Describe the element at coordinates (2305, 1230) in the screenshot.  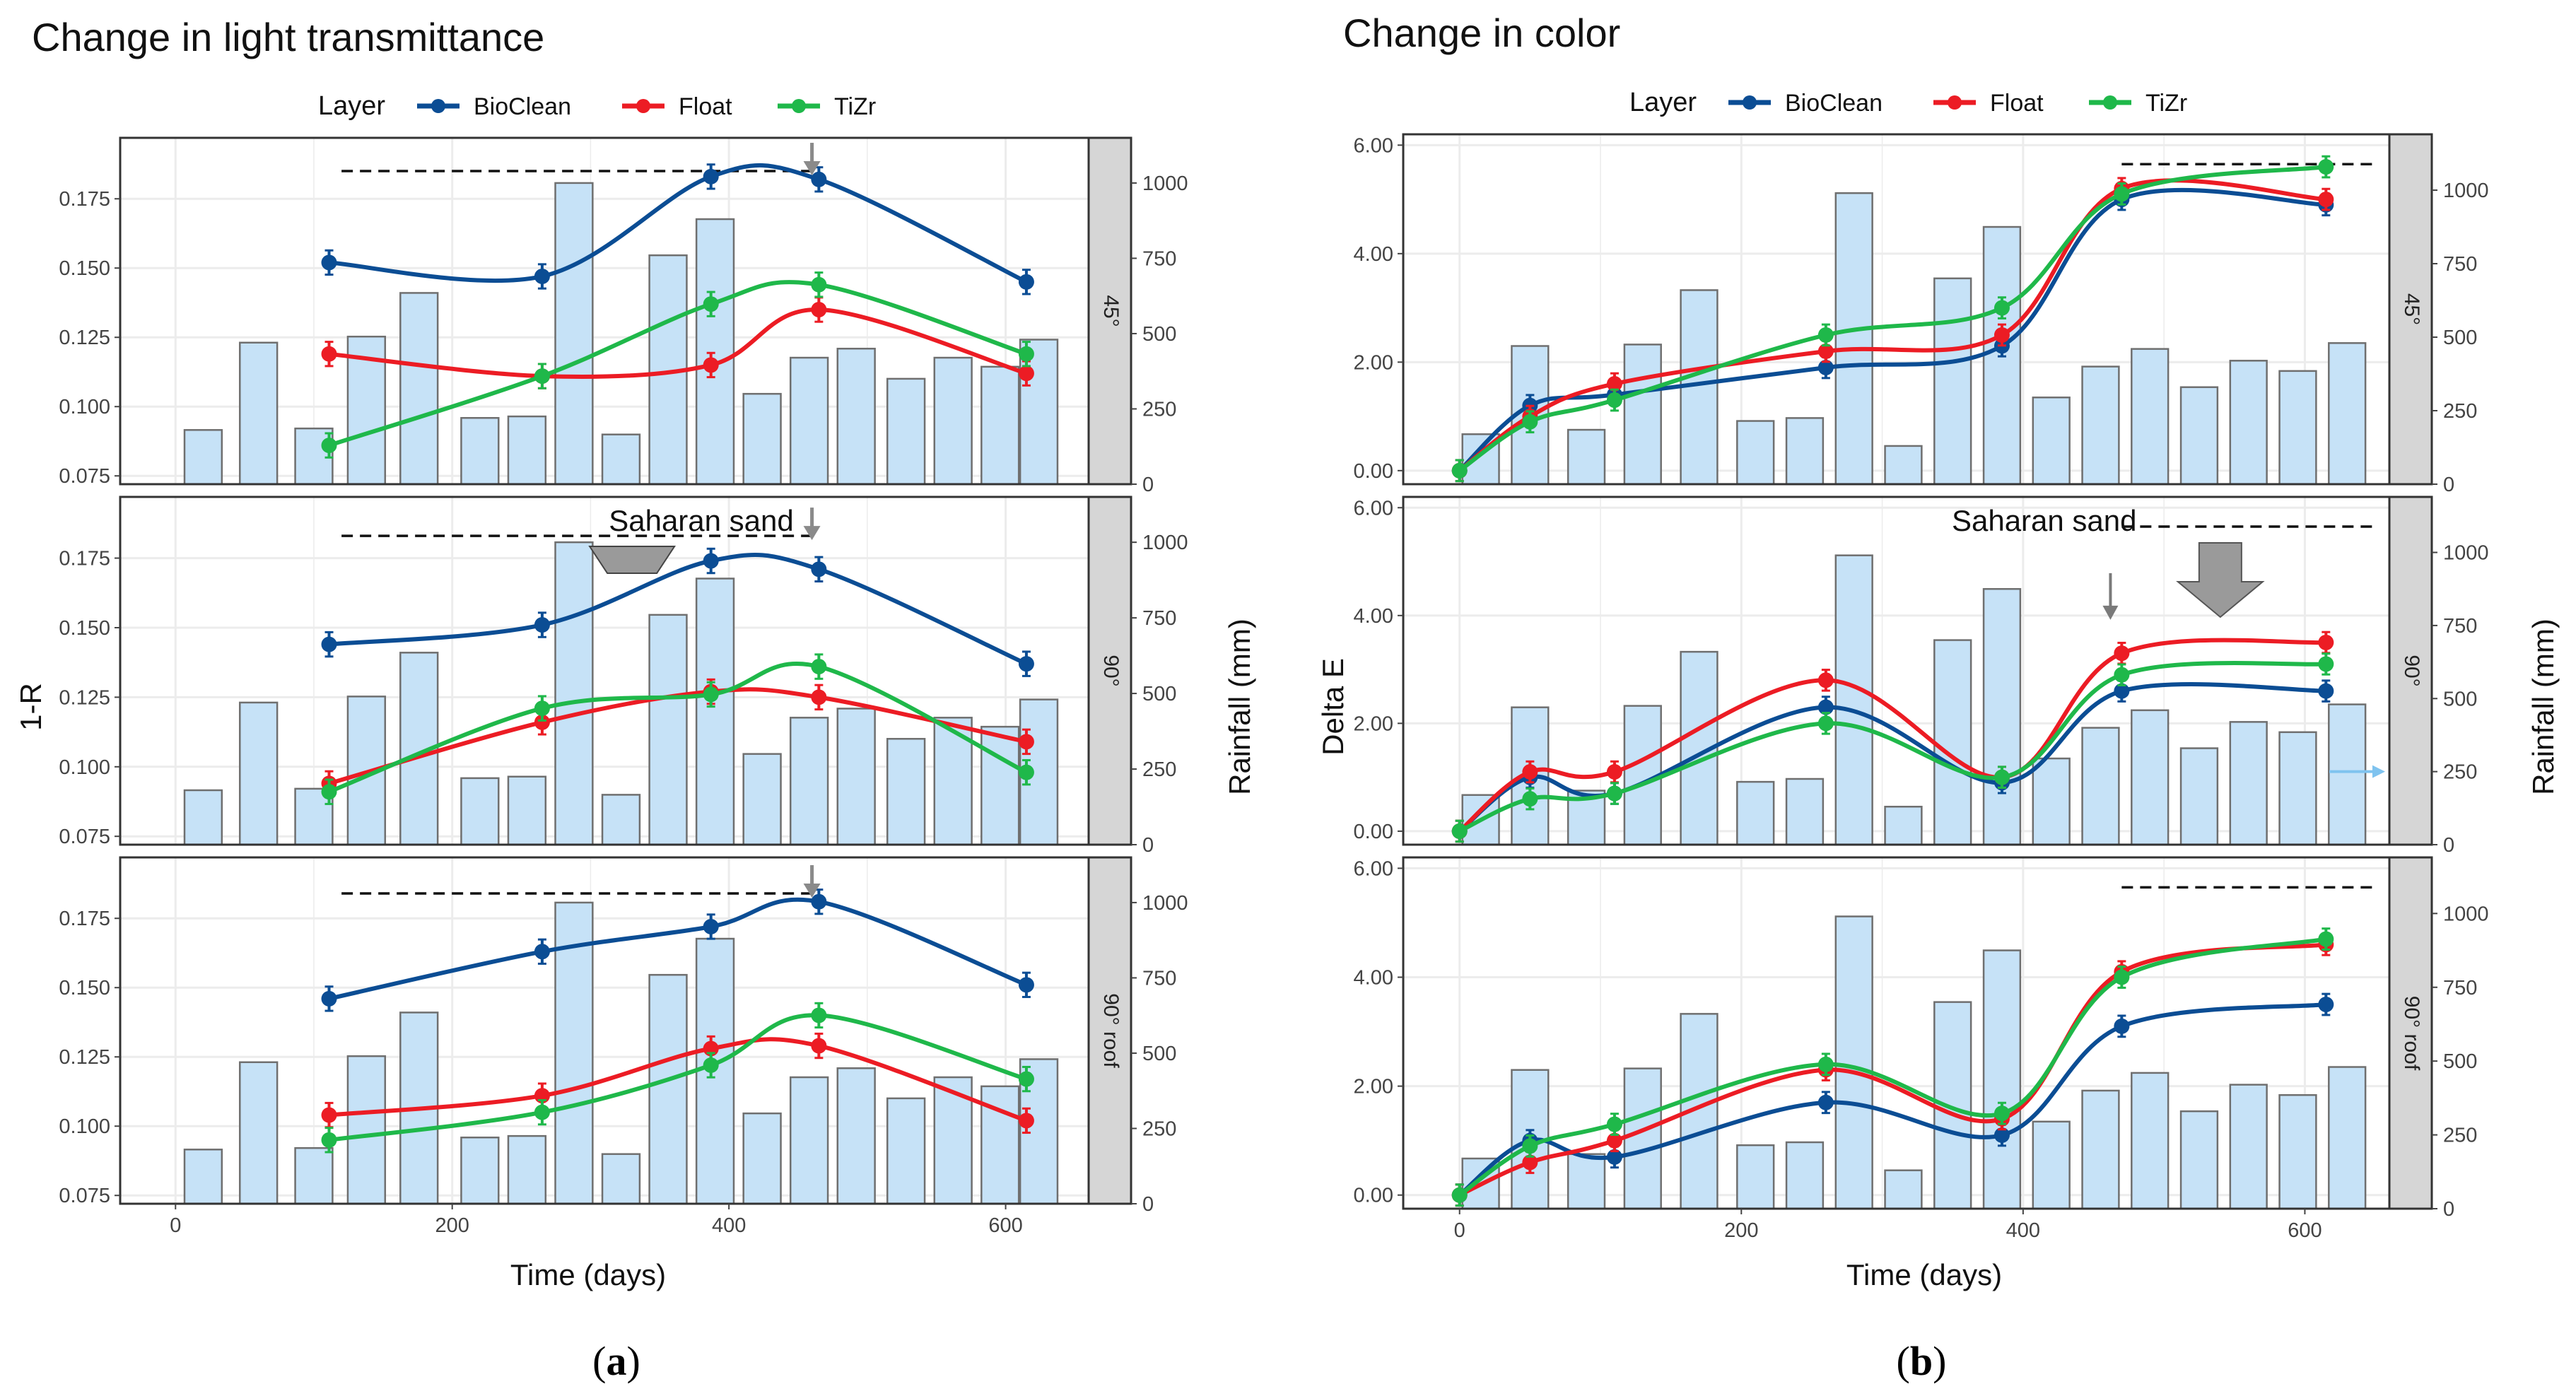
I see `x-tick-label: 600` at that location.